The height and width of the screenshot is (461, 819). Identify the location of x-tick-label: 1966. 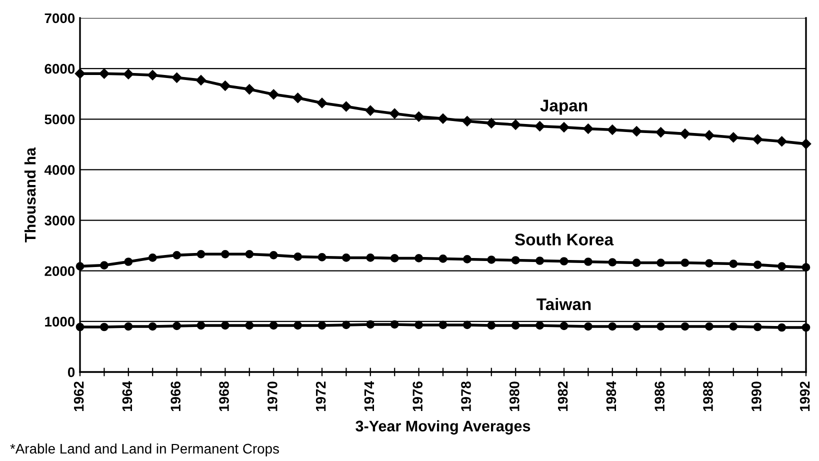
(175, 397).